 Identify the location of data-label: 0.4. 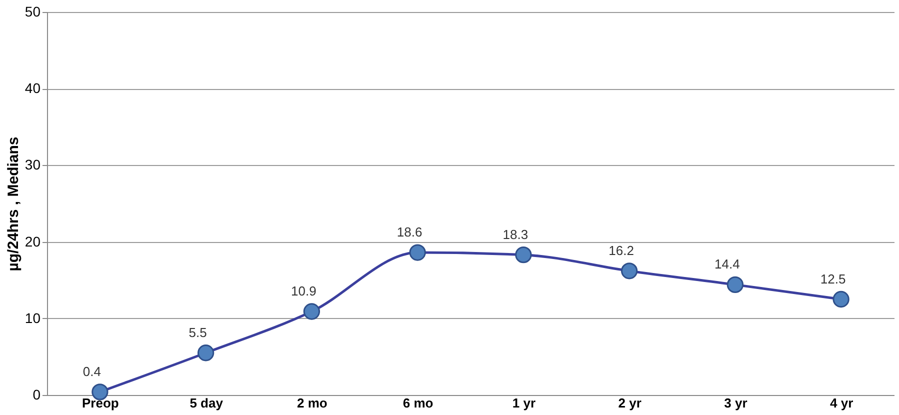
(91, 371).